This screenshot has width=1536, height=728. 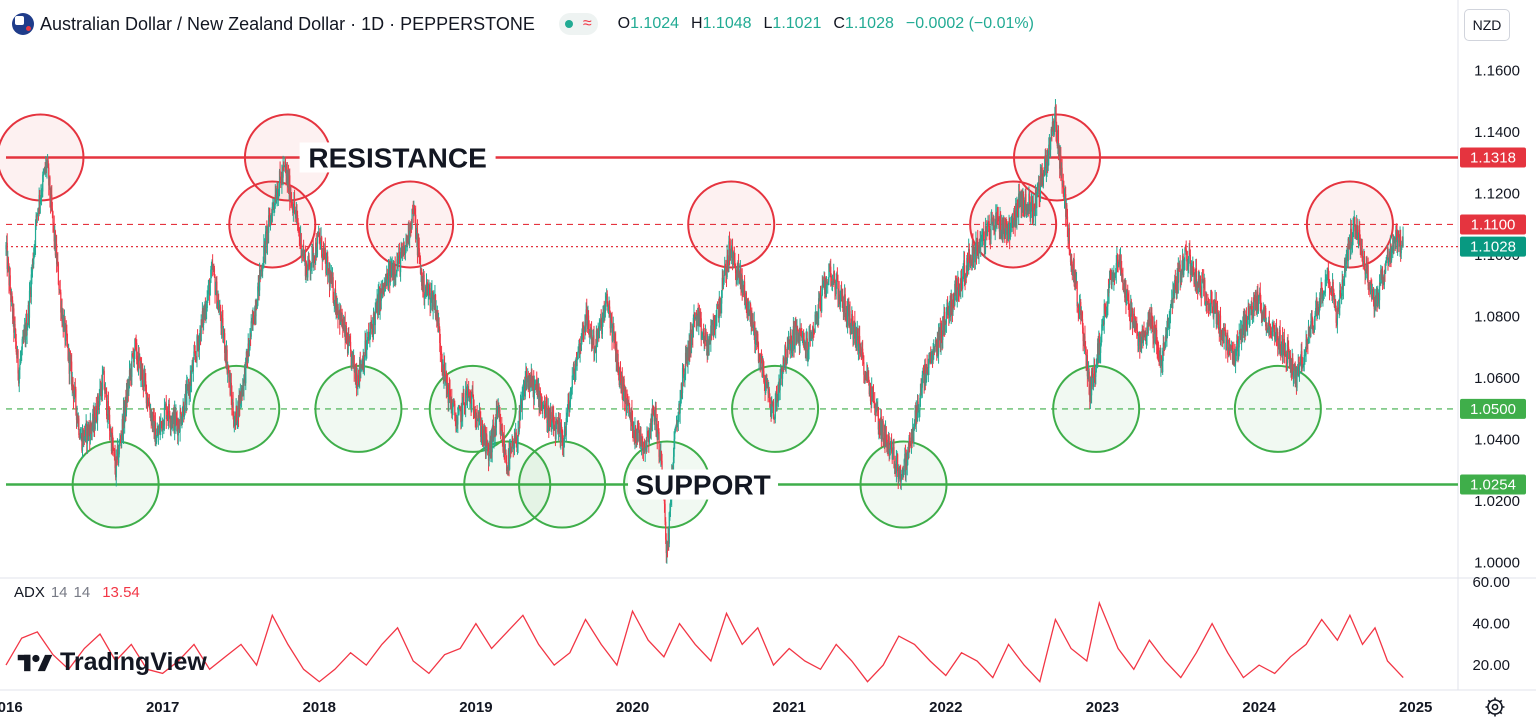 What do you see at coordinates (1487, 25) in the screenshot?
I see `currency-selector: NZD` at bounding box center [1487, 25].